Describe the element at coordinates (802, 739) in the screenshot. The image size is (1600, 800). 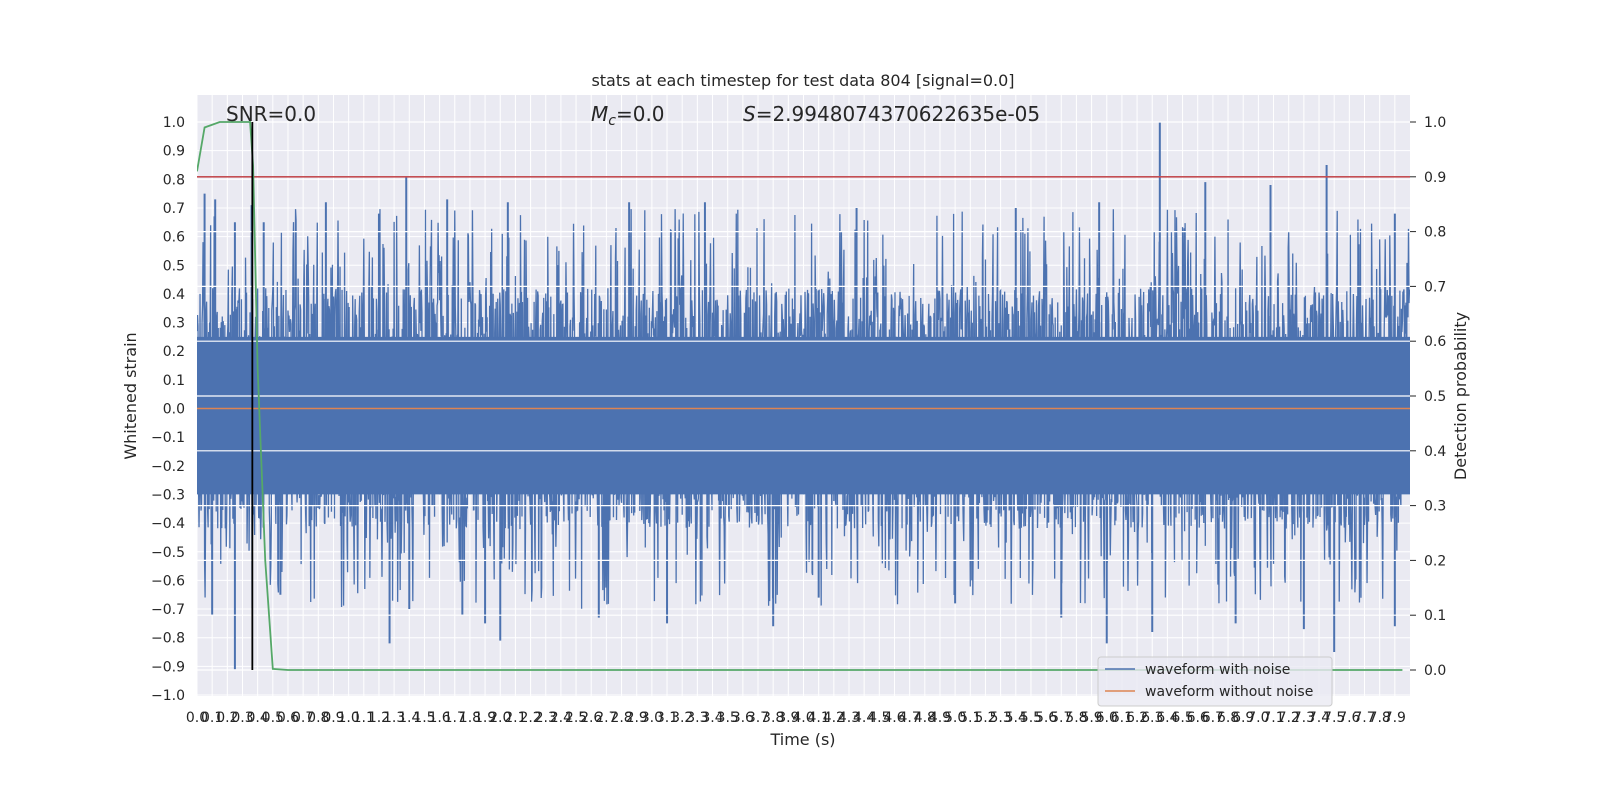
I see `x-axis-label: Time (s)` at that location.